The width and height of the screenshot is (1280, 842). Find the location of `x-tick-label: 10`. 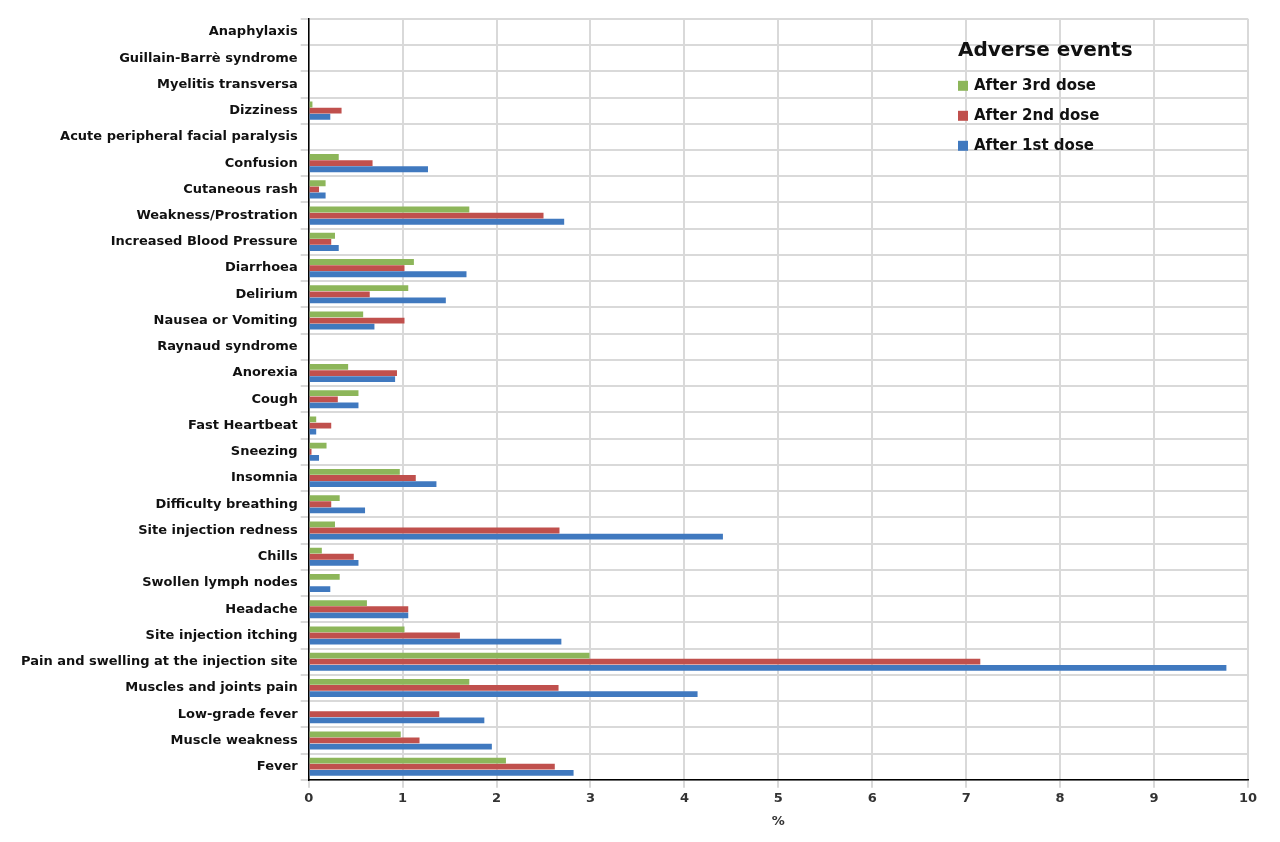

x-tick-label: 10 is located at coordinates (1248, 797).